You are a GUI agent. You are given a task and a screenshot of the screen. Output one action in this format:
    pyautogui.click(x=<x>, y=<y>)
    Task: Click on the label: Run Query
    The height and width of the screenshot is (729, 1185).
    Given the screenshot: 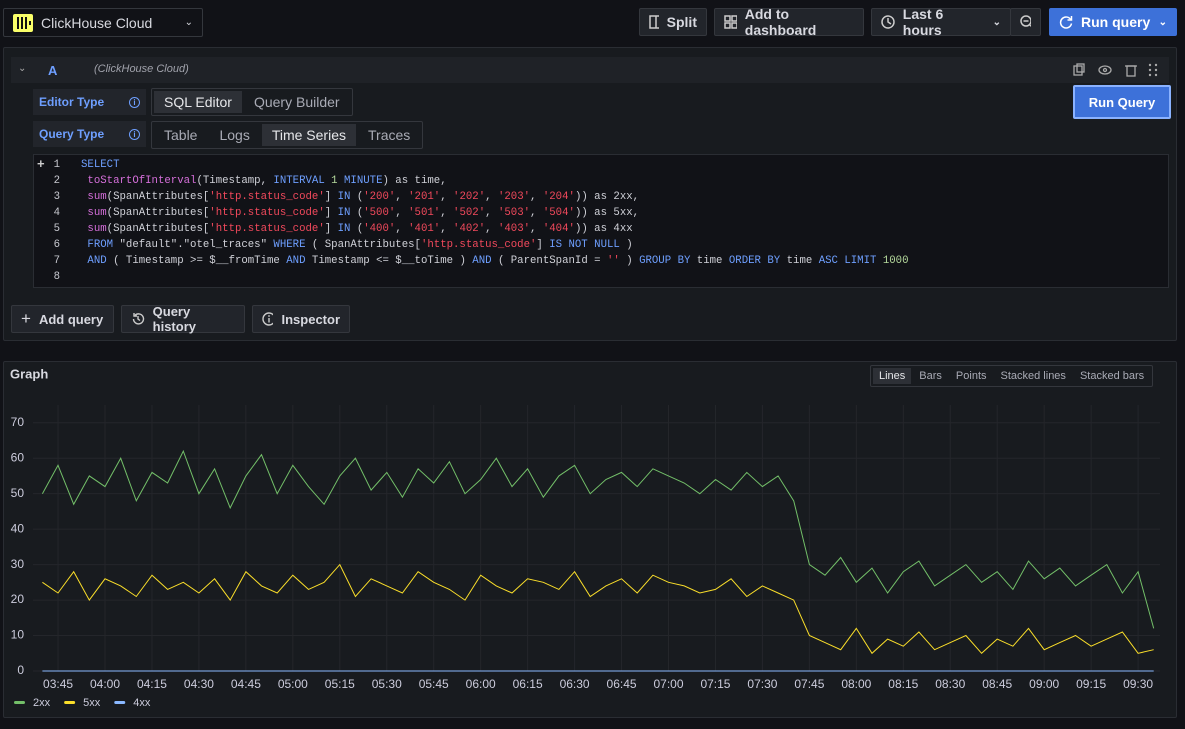 What is the action you would take?
    pyautogui.click(x=1122, y=102)
    